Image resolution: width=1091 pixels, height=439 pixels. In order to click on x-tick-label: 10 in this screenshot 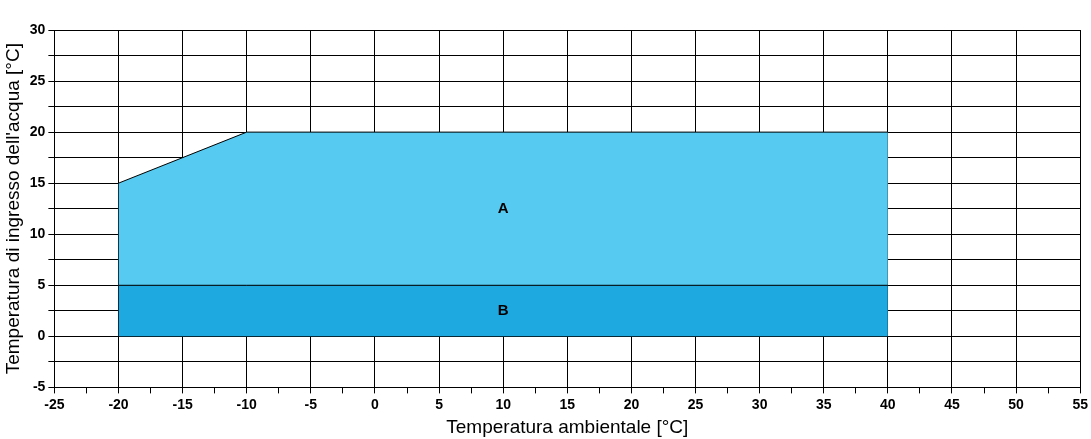, I will do `click(503, 403)`.